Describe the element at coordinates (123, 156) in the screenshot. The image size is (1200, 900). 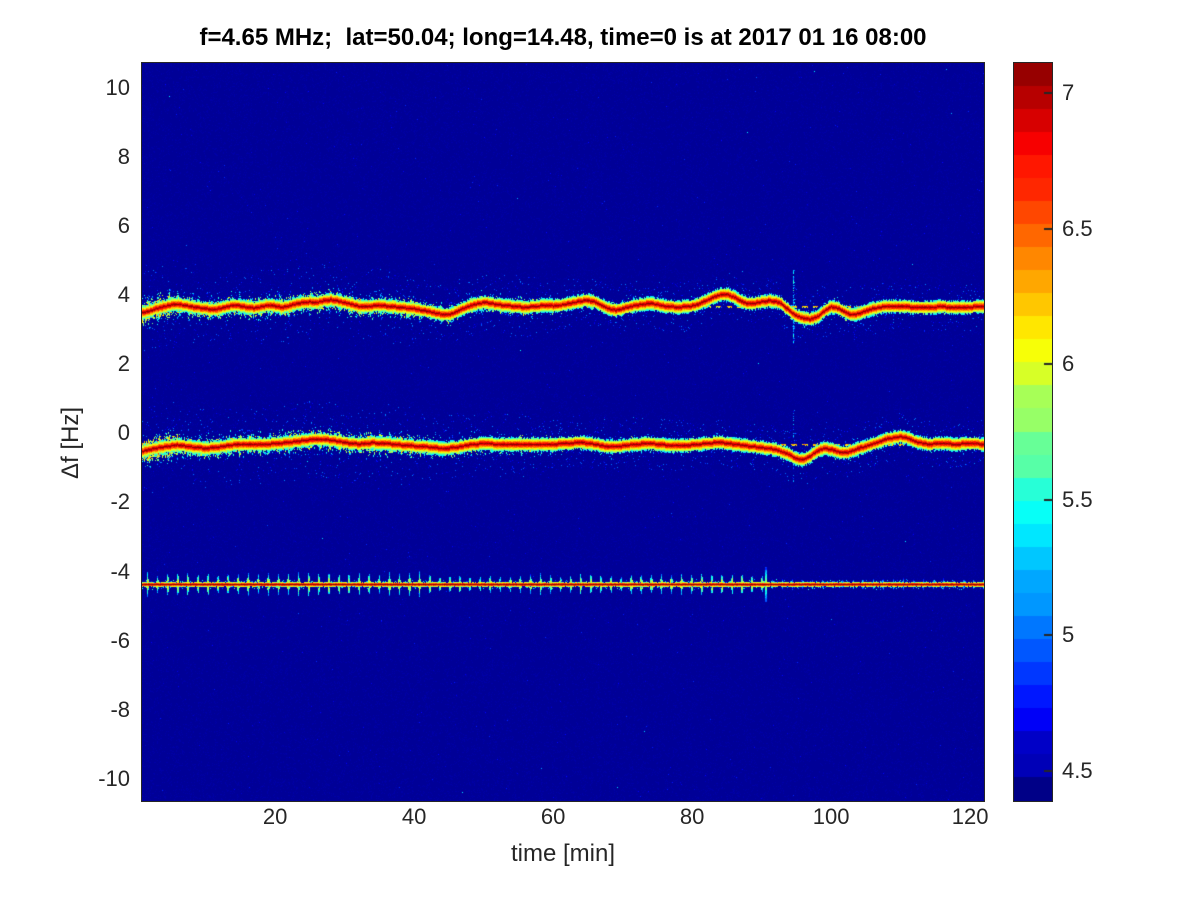
I see `y-tick-label: 8` at that location.